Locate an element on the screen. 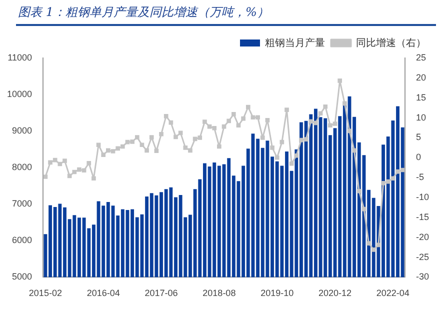 The height and width of the screenshot is (331, 438). y2-tick-label: -20 is located at coordinates (423, 237).